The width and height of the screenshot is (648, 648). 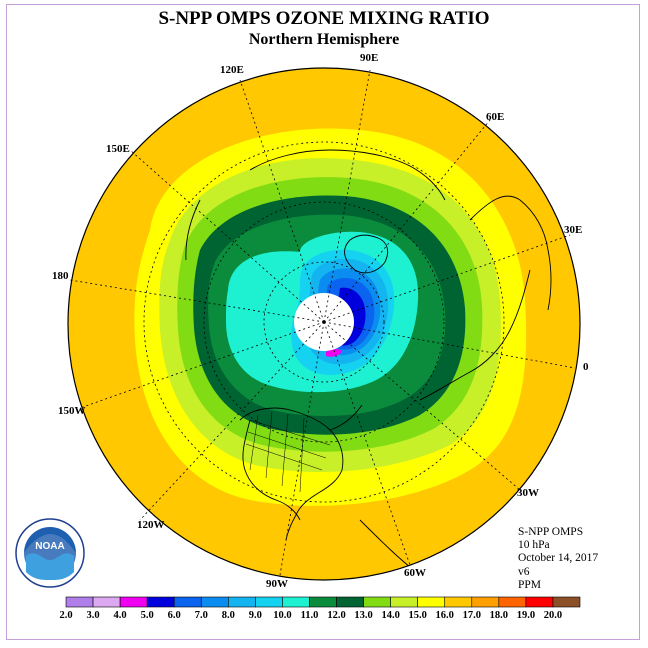 I want to click on lon-label-30e: 30E, so click(x=573, y=230).